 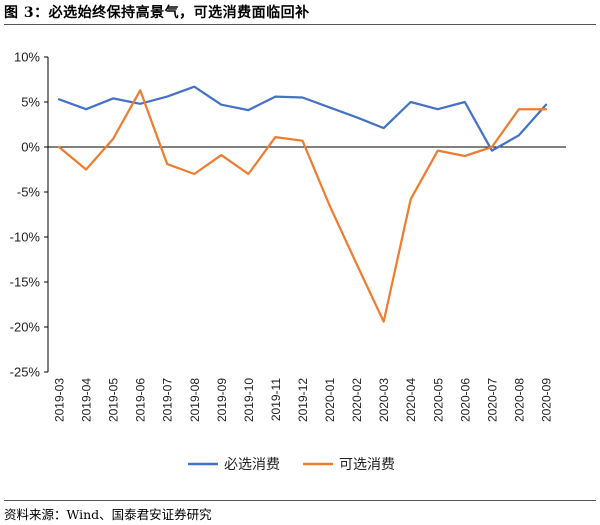 I want to click on x-tick-label: 2020-04, so click(x=411, y=400).